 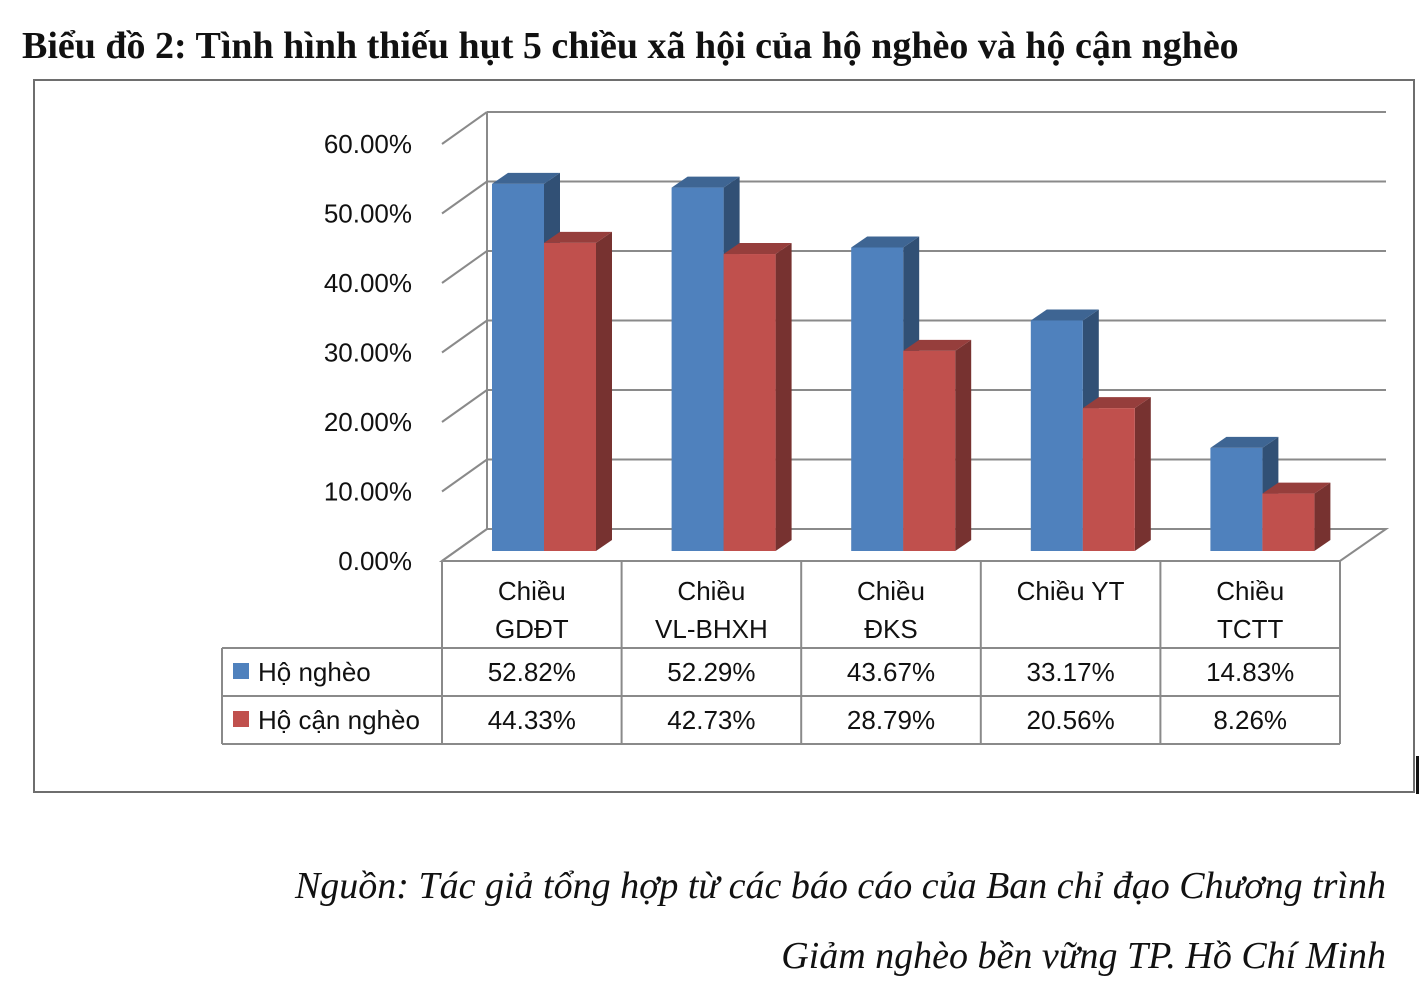 I want to click on data-value: 52.82%, so click(x=532, y=672).